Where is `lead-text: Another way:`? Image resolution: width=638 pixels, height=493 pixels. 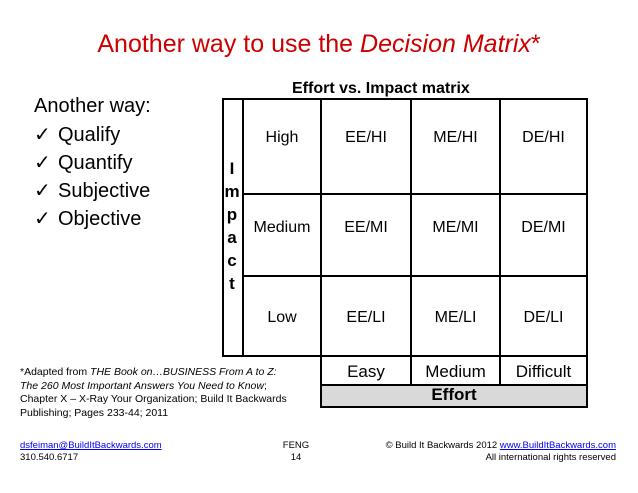
lead-text: Another way: is located at coordinates (92, 106).